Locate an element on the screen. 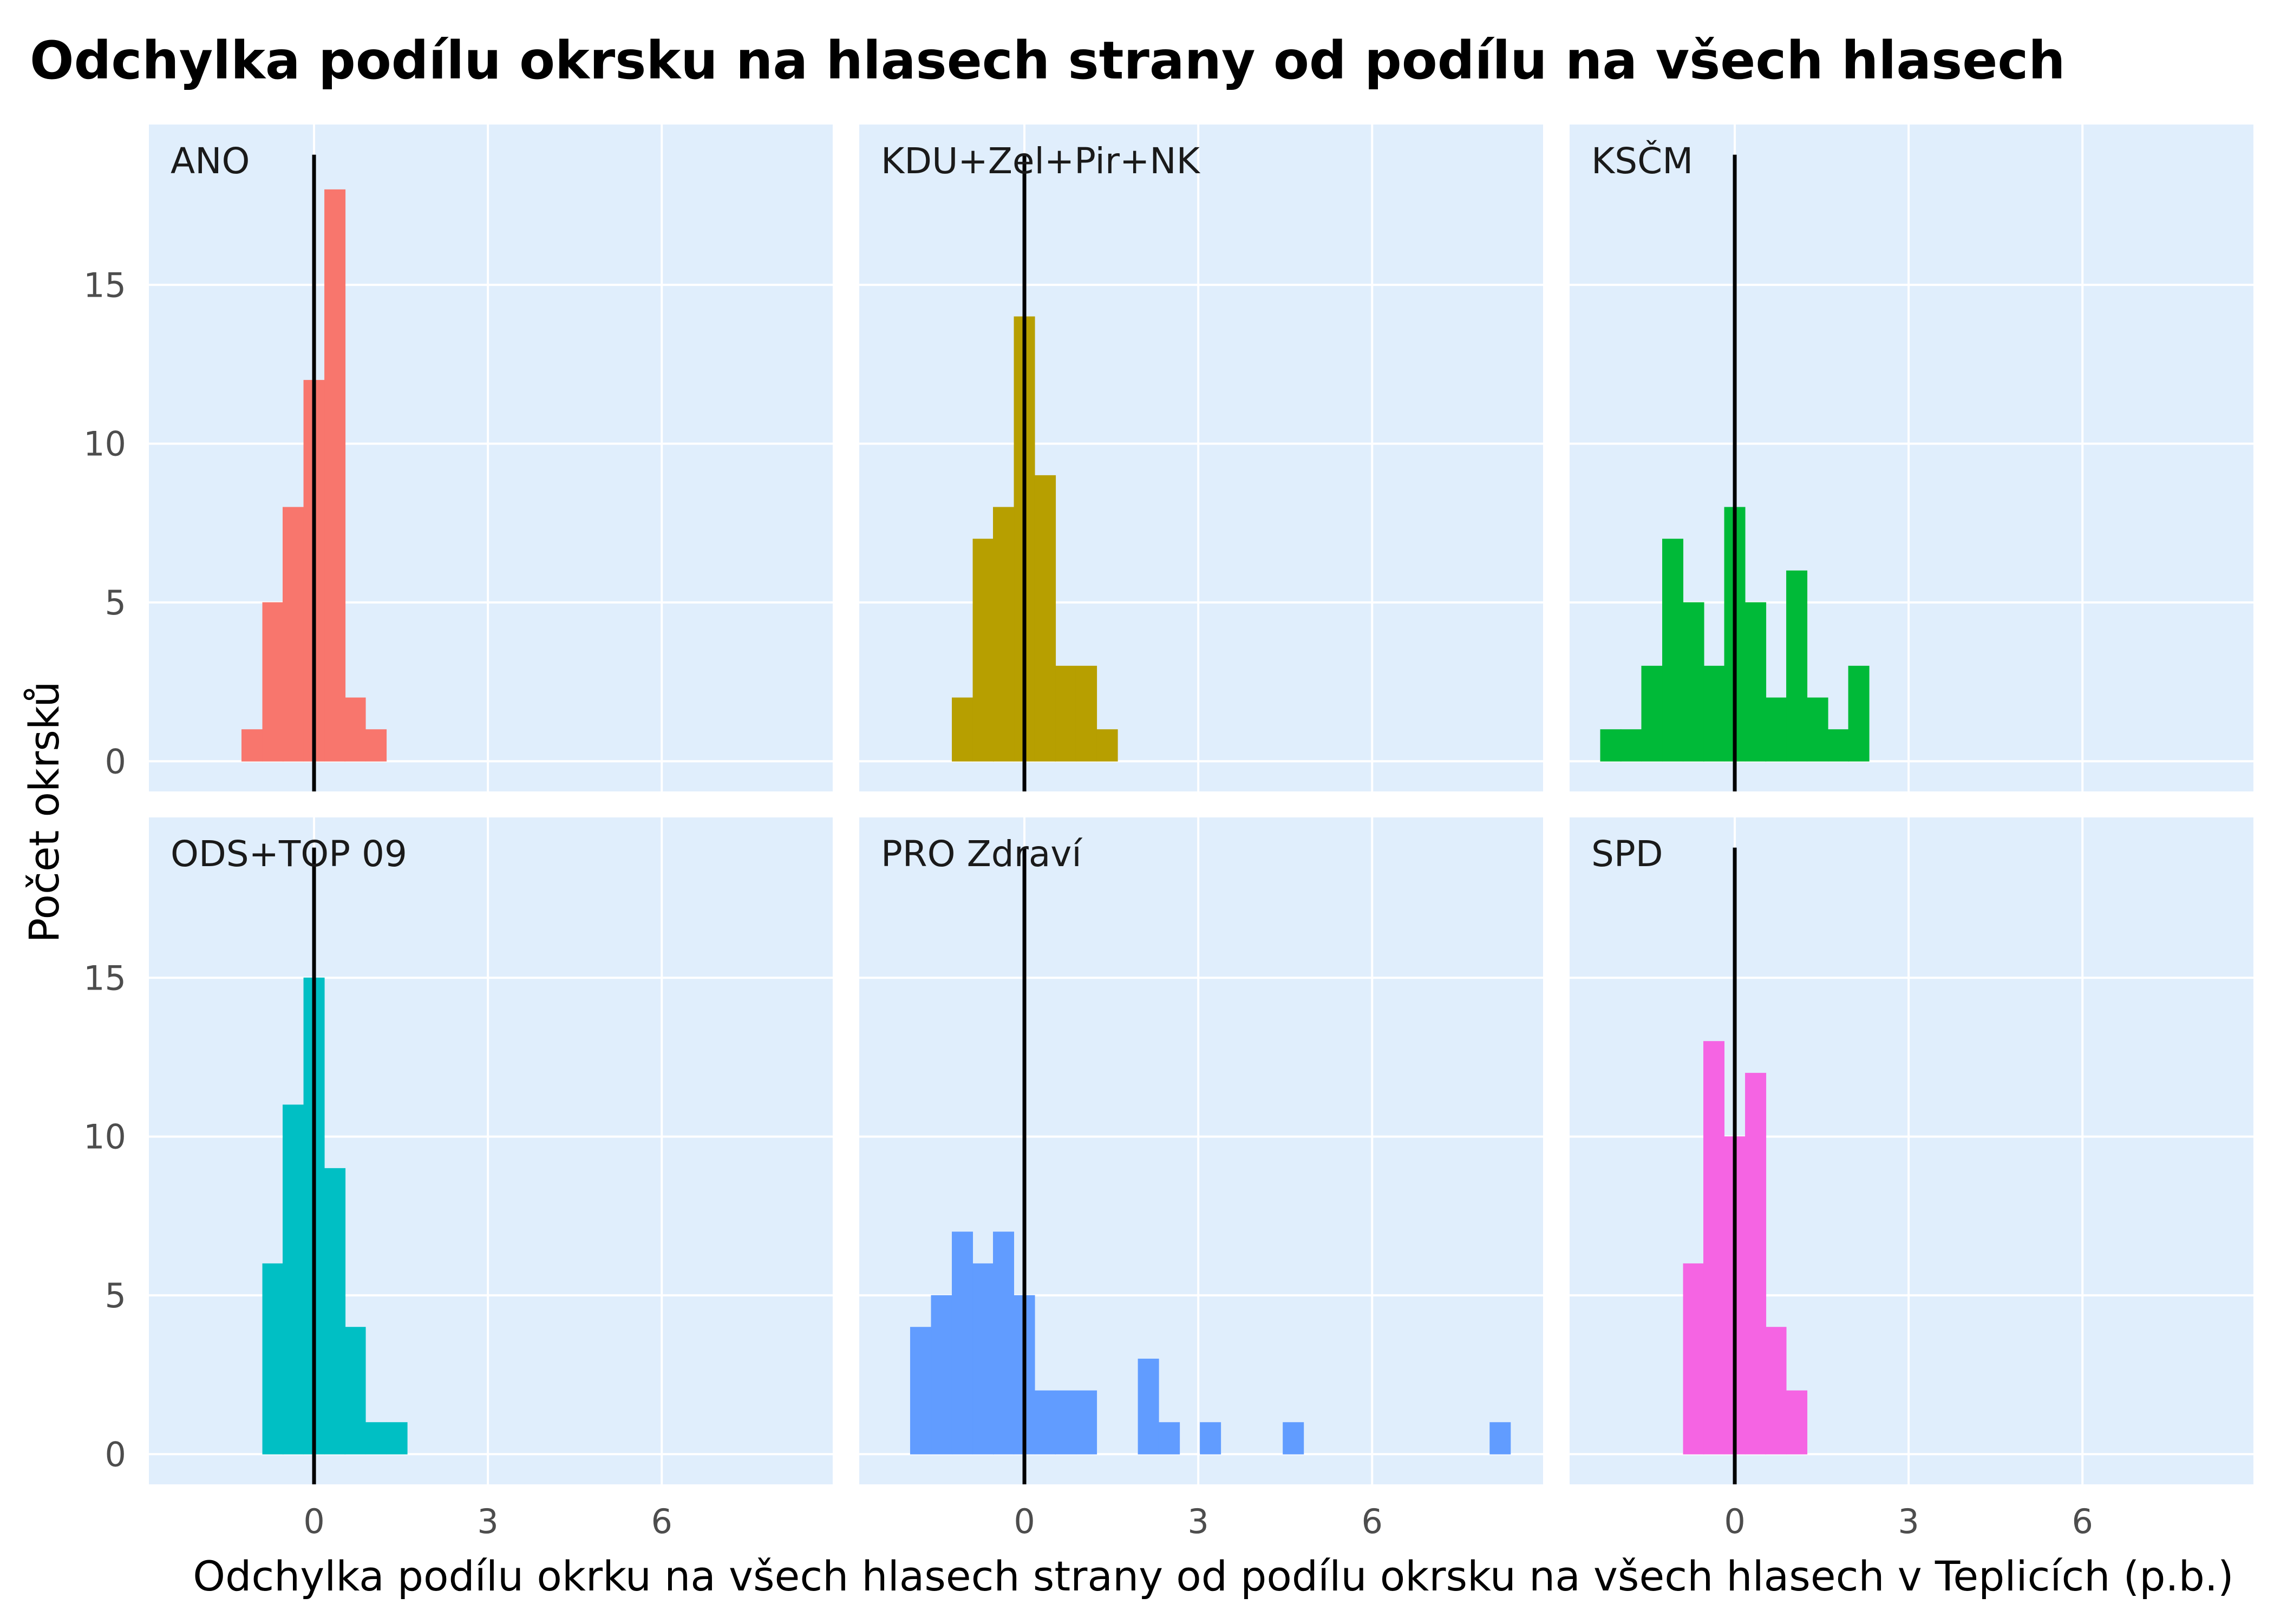  facet-label: SPD is located at coordinates (1627, 854).